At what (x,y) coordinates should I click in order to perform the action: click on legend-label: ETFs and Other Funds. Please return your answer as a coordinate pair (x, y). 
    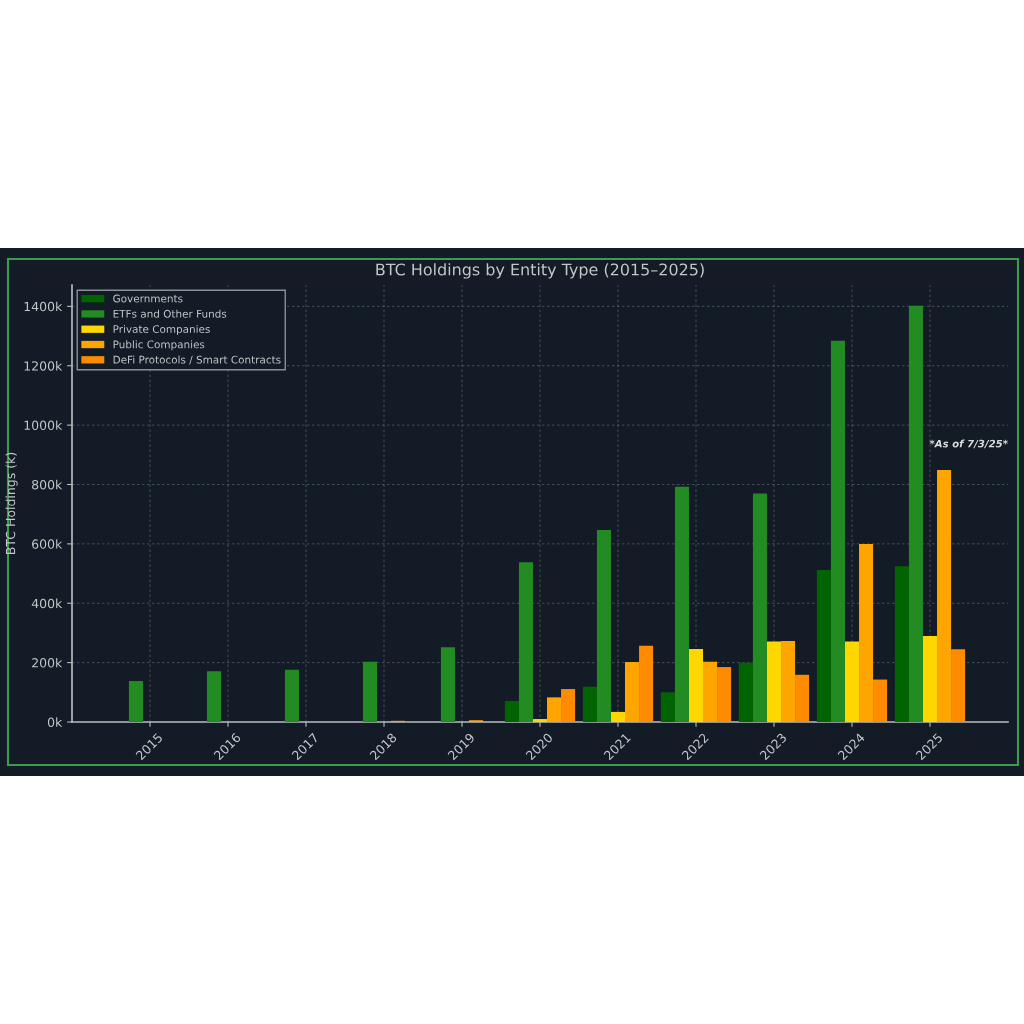
    Looking at the image, I should click on (170, 313).